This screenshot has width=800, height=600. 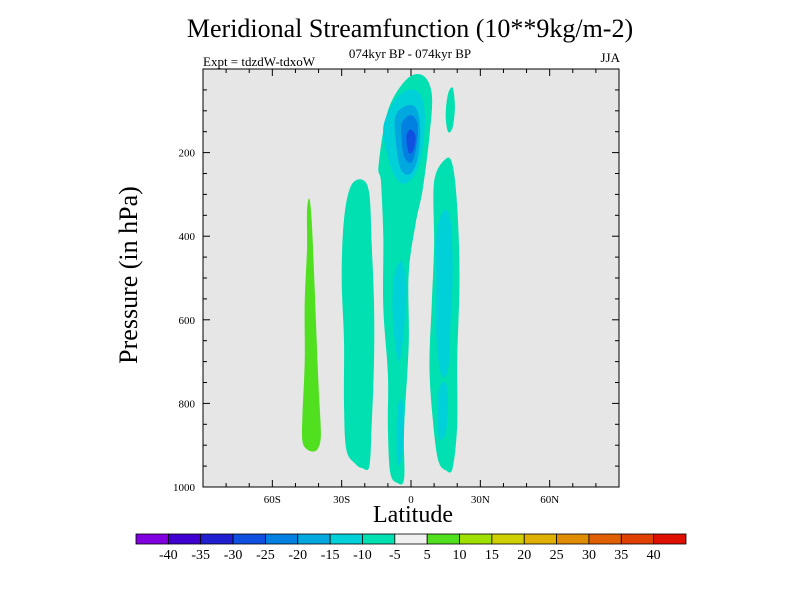 I want to click on colorbar-label: -5, so click(x=395, y=555).